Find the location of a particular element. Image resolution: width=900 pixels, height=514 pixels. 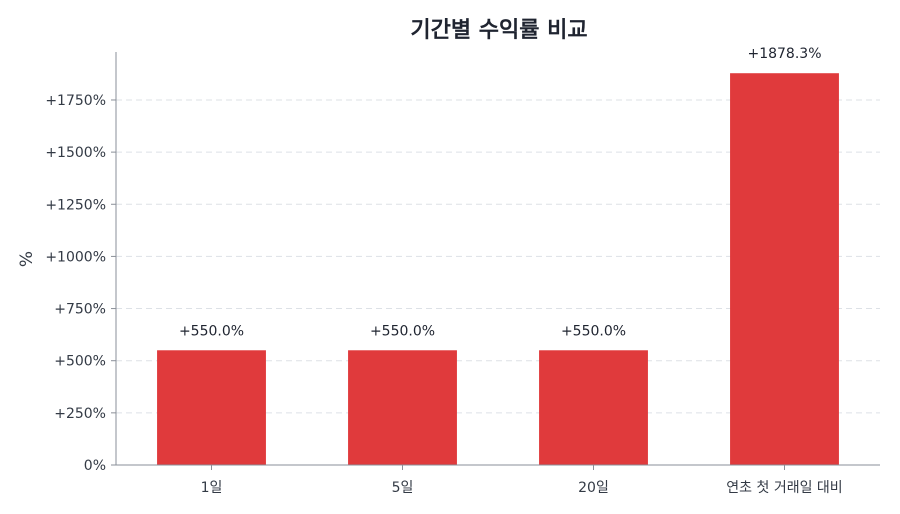

y-tick-label: +1250% is located at coordinates (75, 205).